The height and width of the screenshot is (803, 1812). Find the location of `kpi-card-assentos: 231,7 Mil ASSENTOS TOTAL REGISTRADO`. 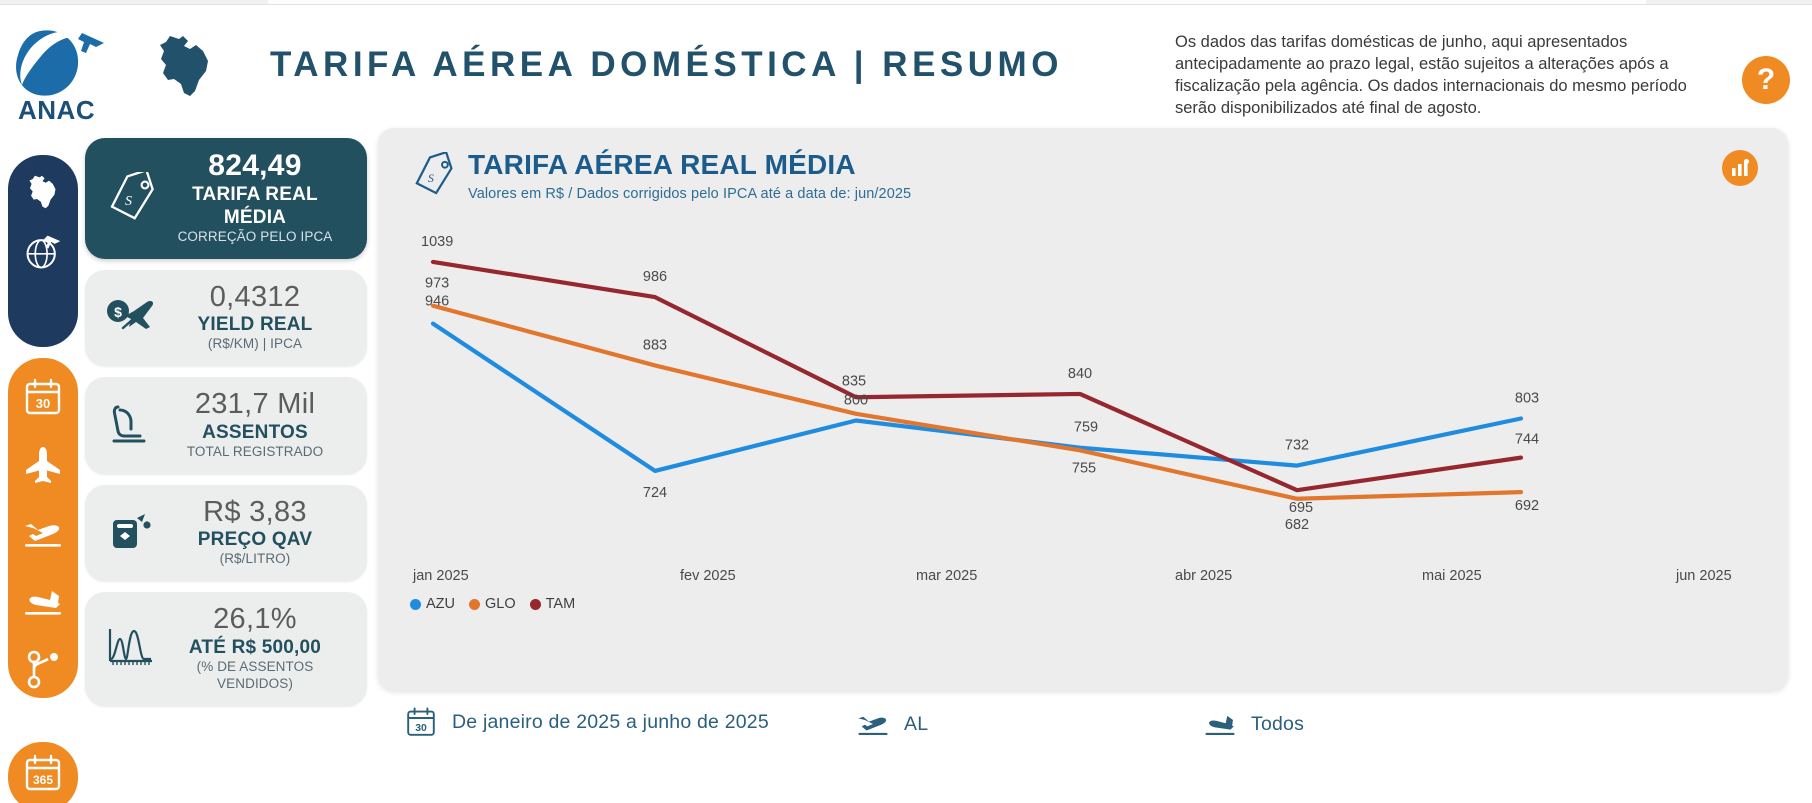

kpi-card-assentos: 231,7 Mil ASSENTOS TOTAL REGISTRADO is located at coordinates (226, 425).